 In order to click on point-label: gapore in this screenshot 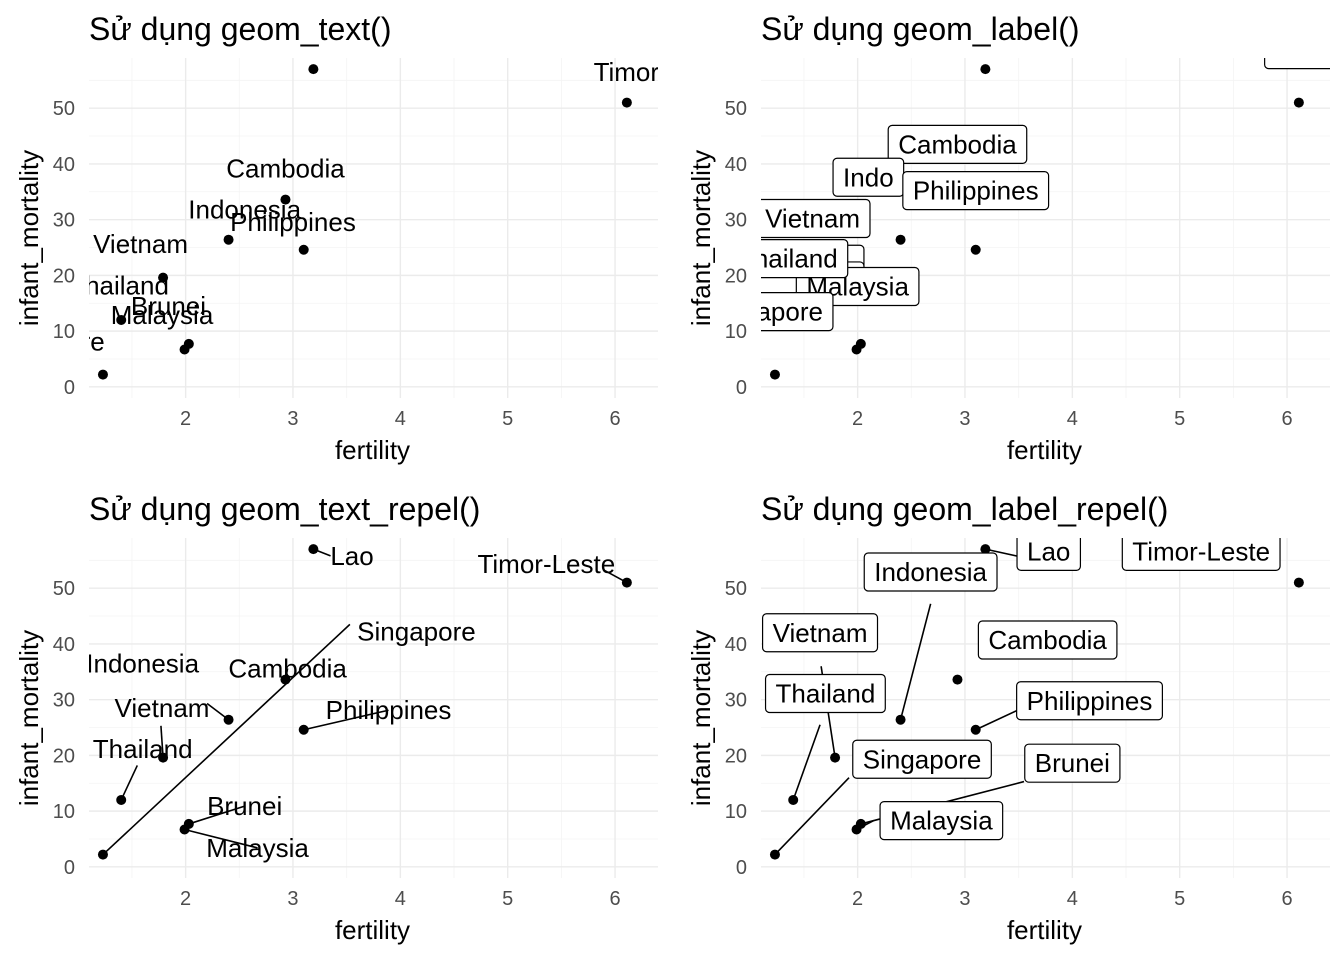, I will do `click(797, 312)`.